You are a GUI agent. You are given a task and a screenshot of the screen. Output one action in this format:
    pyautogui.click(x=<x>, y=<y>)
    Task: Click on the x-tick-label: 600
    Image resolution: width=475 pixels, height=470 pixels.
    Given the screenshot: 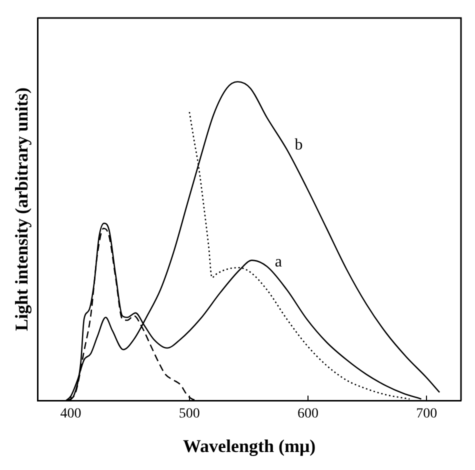 What is the action you would take?
    pyautogui.click(x=308, y=414)
    